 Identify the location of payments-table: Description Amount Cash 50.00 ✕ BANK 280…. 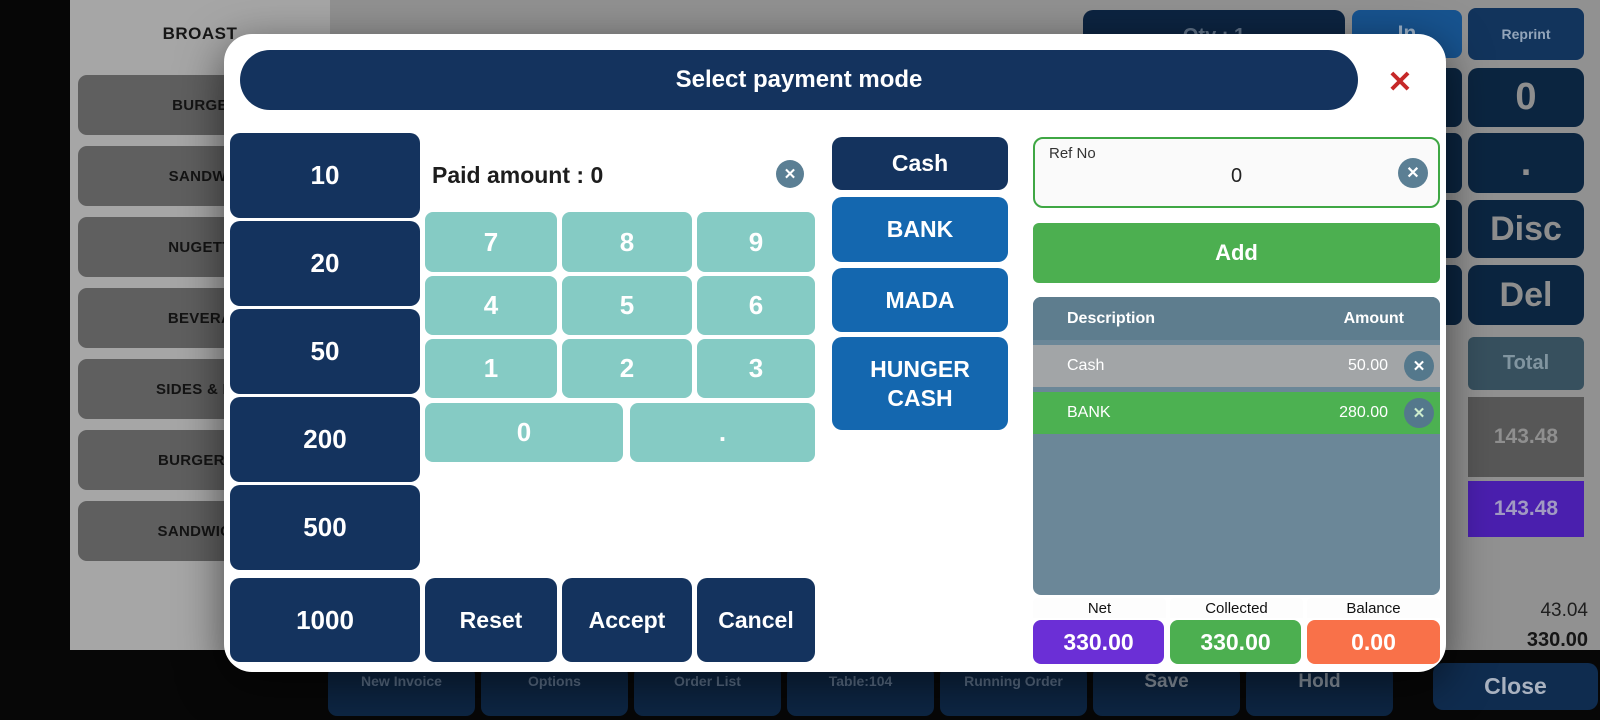
(1236, 446).